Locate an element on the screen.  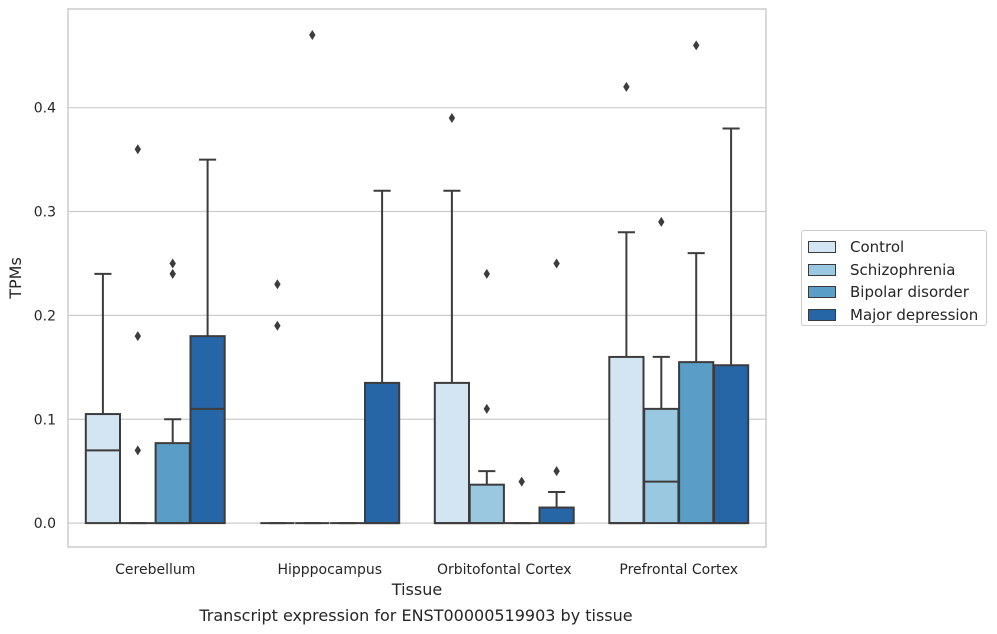
legend-swatch-major-depression is located at coordinates (822, 314).